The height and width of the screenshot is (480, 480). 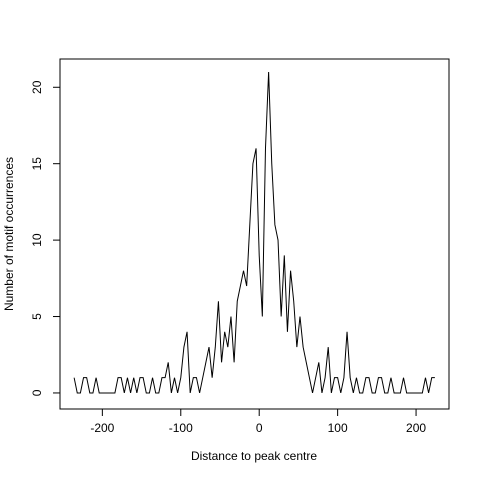 I want to click on x-tick-label: 0, so click(x=259, y=428).